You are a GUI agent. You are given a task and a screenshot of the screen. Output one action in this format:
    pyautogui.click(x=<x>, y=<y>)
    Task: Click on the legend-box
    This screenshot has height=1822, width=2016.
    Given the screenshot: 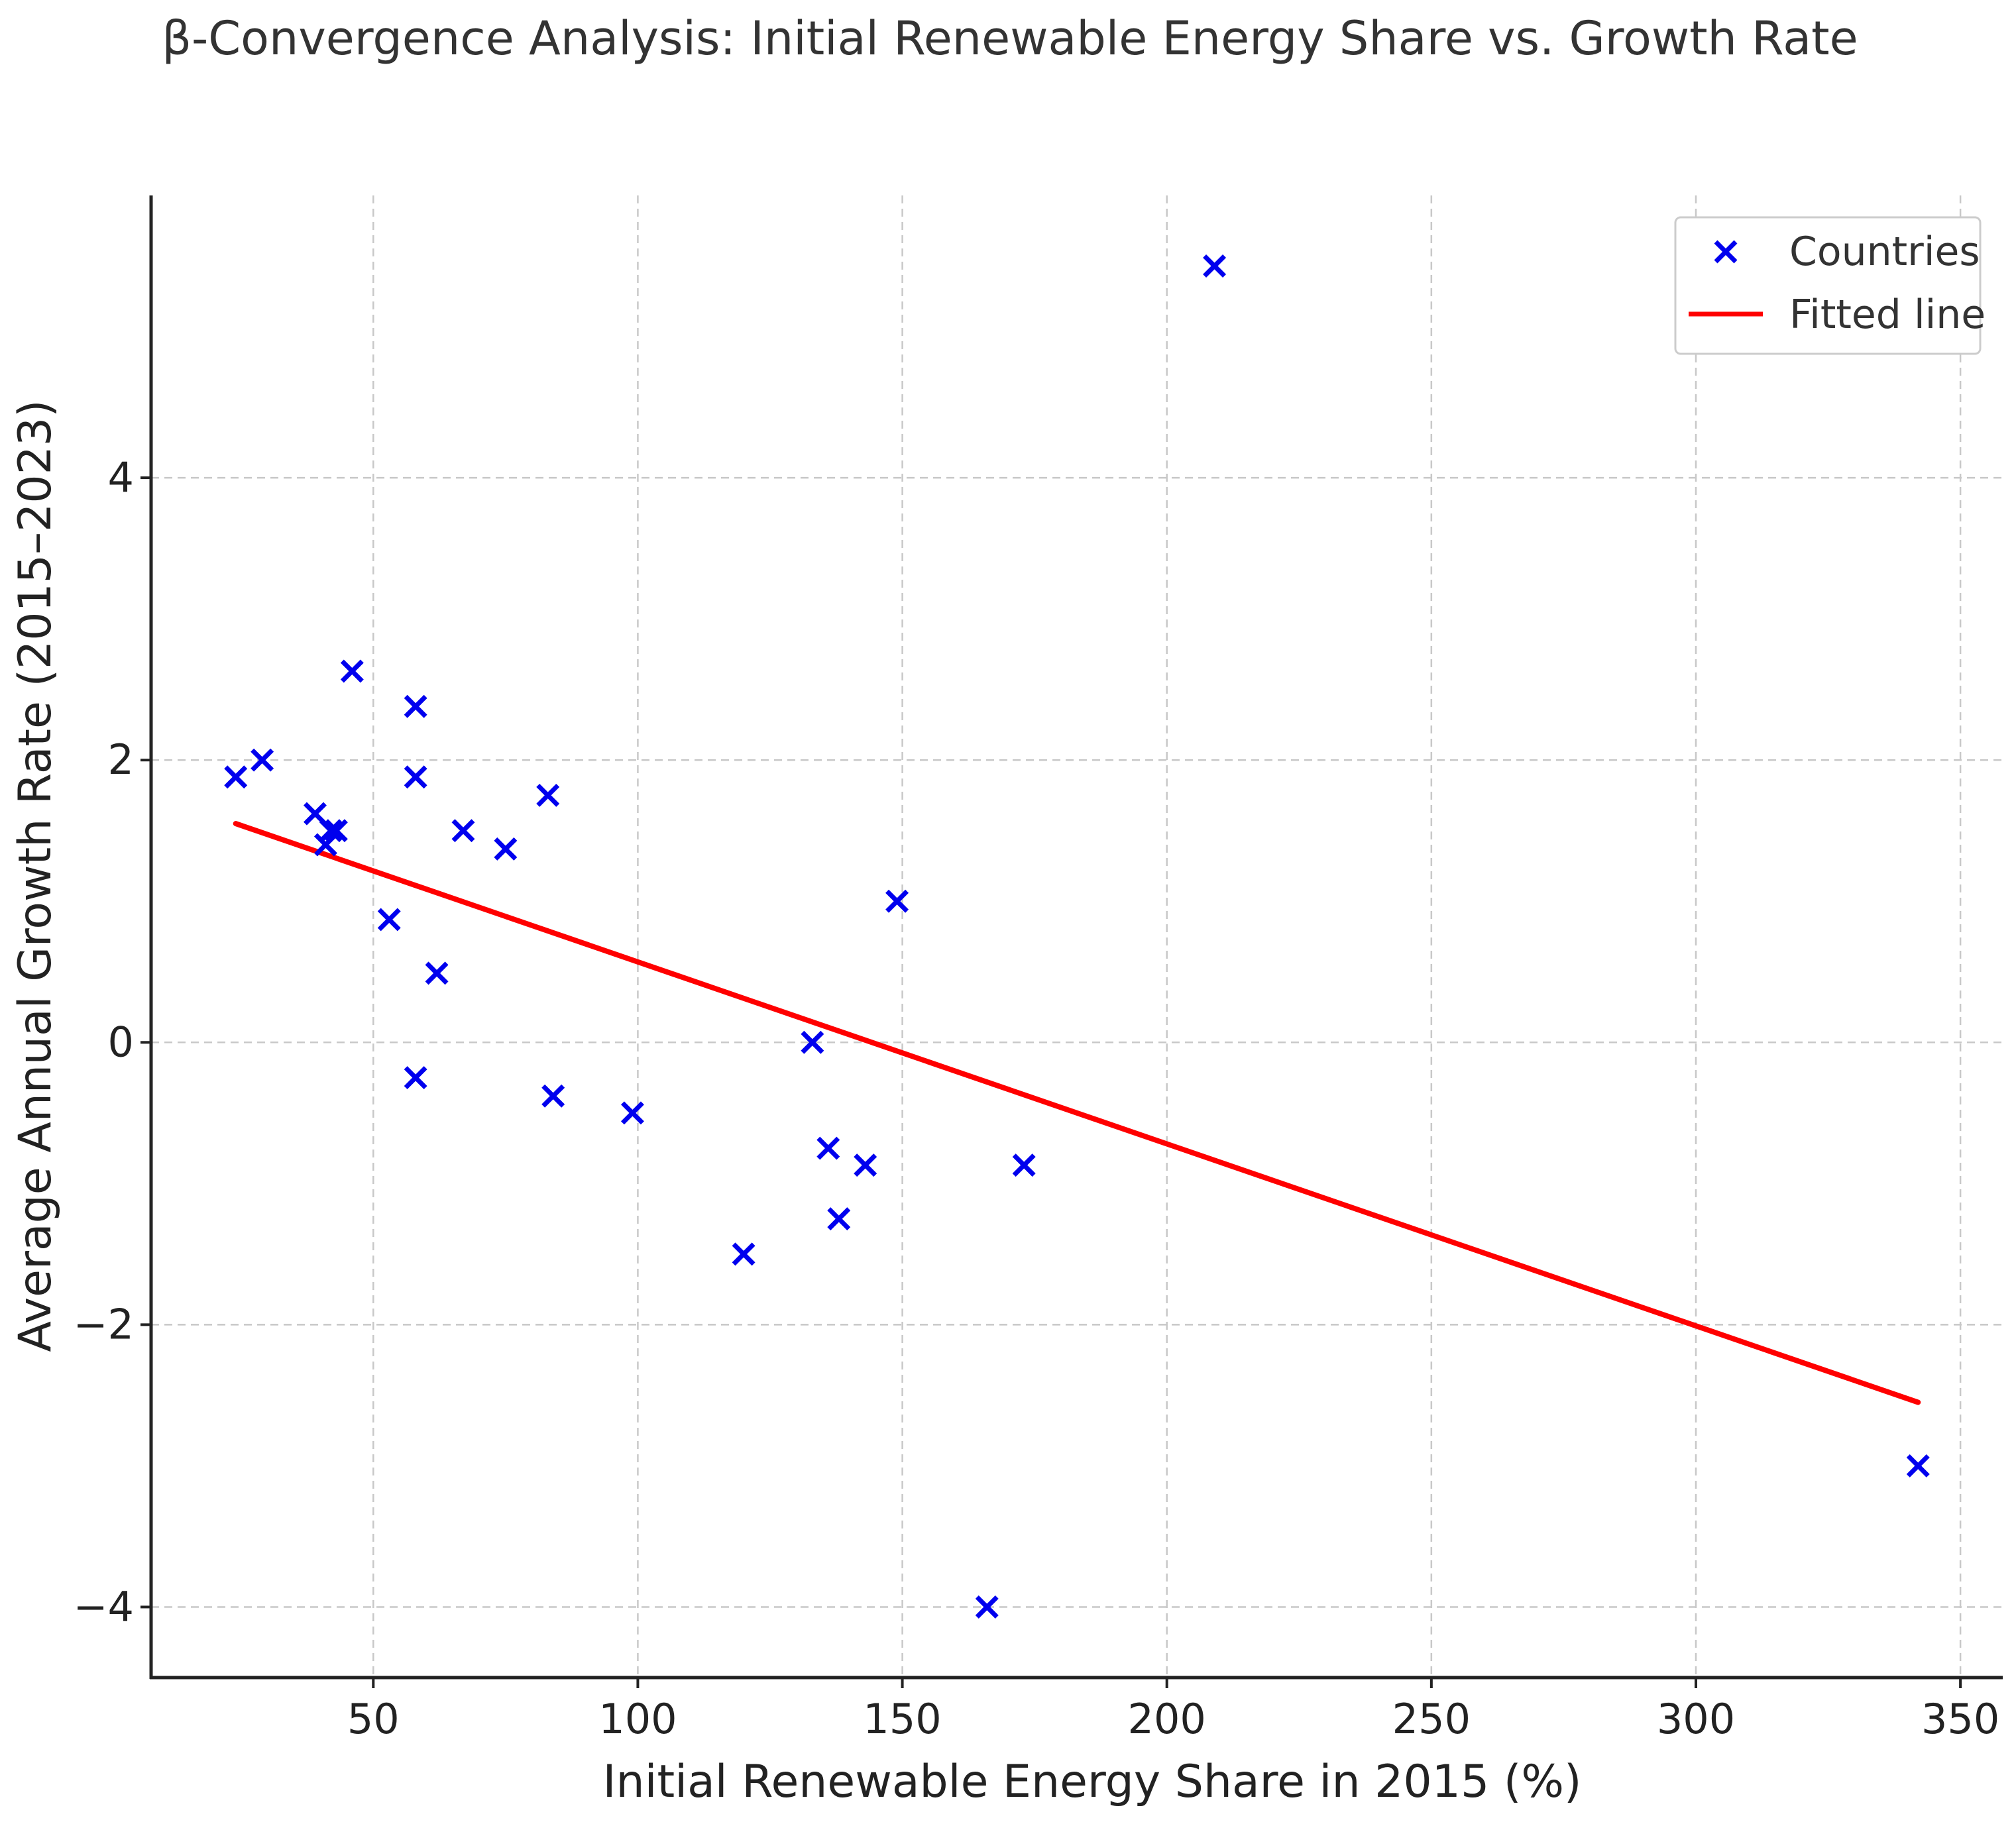 What is the action you would take?
    pyautogui.click(x=1828, y=285)
    